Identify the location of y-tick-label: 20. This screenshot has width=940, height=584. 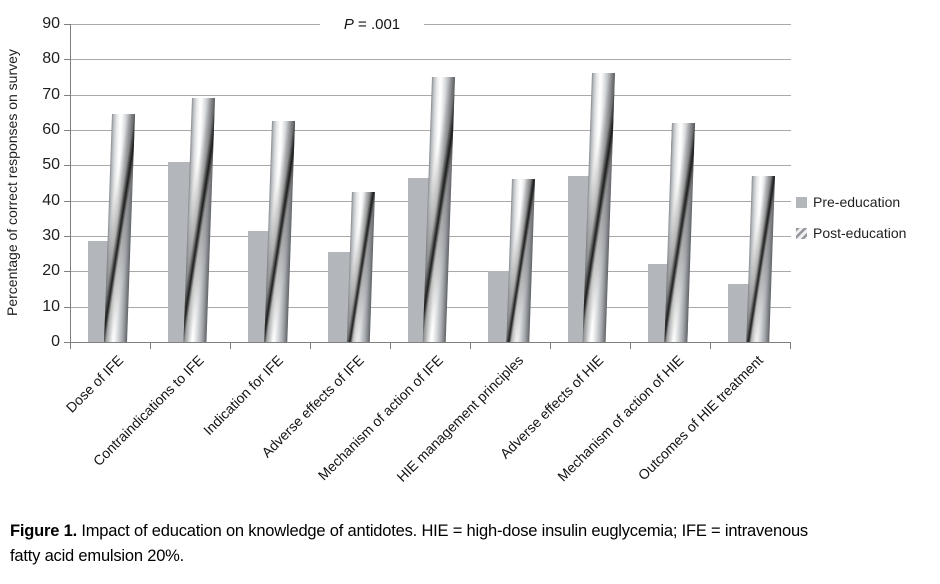
(51, 271).